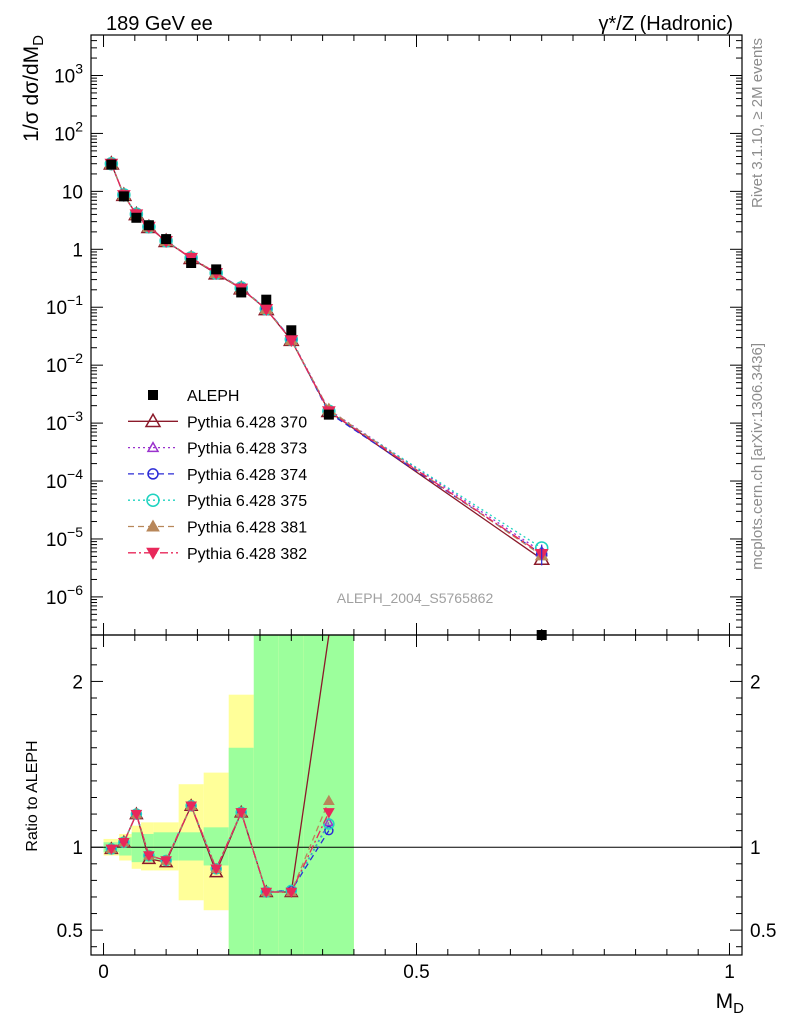 The width and height of the screenshot is (786, 1024). I want to click on header-right: γ*/Z (Hadronic), so click(666, 24).